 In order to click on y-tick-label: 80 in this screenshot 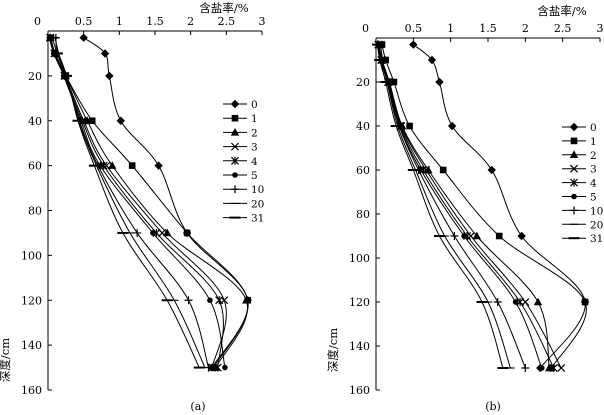, I will do `click(363, 214)`.